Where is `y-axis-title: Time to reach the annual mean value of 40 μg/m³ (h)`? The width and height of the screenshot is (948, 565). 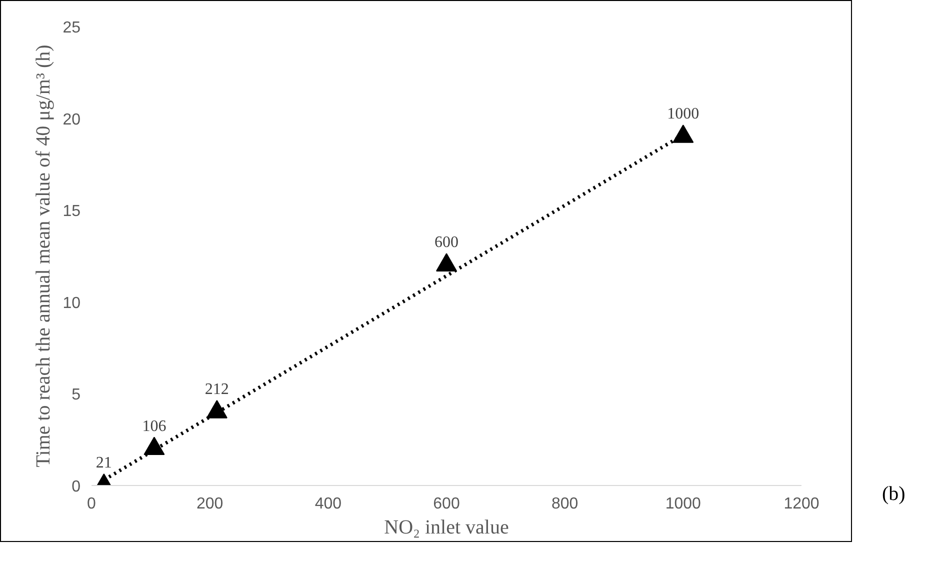 y-axis-title: Time to reach the annual mean value of 40 μg/m³ (h) is located at coordinates (43, 256).